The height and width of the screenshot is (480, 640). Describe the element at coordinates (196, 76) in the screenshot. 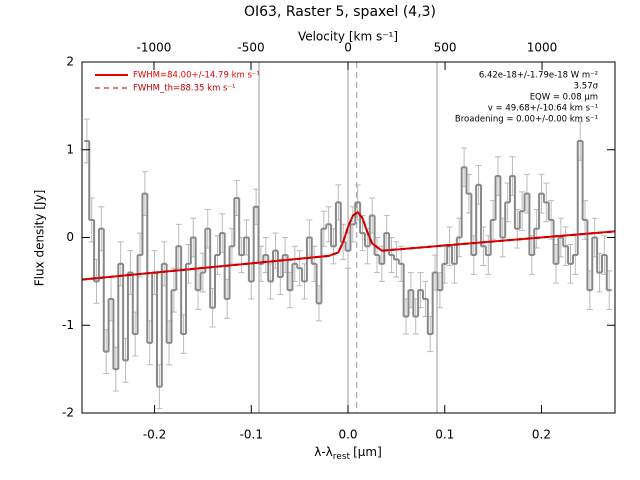

I see `legend-label: FWHM=84.00+/-14.79 km s⁻¹` at that location.